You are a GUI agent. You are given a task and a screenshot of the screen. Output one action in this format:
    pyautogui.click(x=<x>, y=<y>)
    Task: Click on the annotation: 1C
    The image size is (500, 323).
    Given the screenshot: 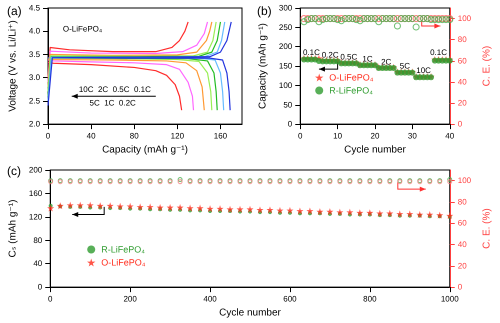 What is the action you would take?
    pyautogui.click(x=367, y=59)
    